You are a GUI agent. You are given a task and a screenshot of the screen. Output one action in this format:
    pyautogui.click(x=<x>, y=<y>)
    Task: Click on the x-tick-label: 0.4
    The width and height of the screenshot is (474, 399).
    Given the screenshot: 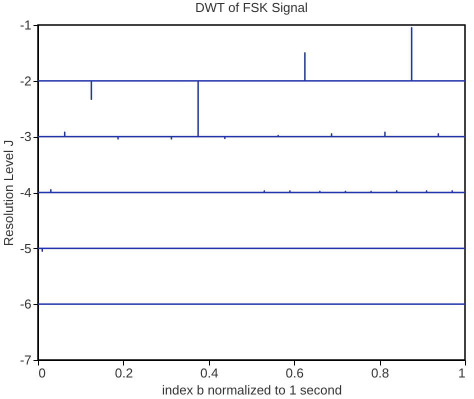 What is the action you would take?
    pyautogui.click(x=209, y=373)
    